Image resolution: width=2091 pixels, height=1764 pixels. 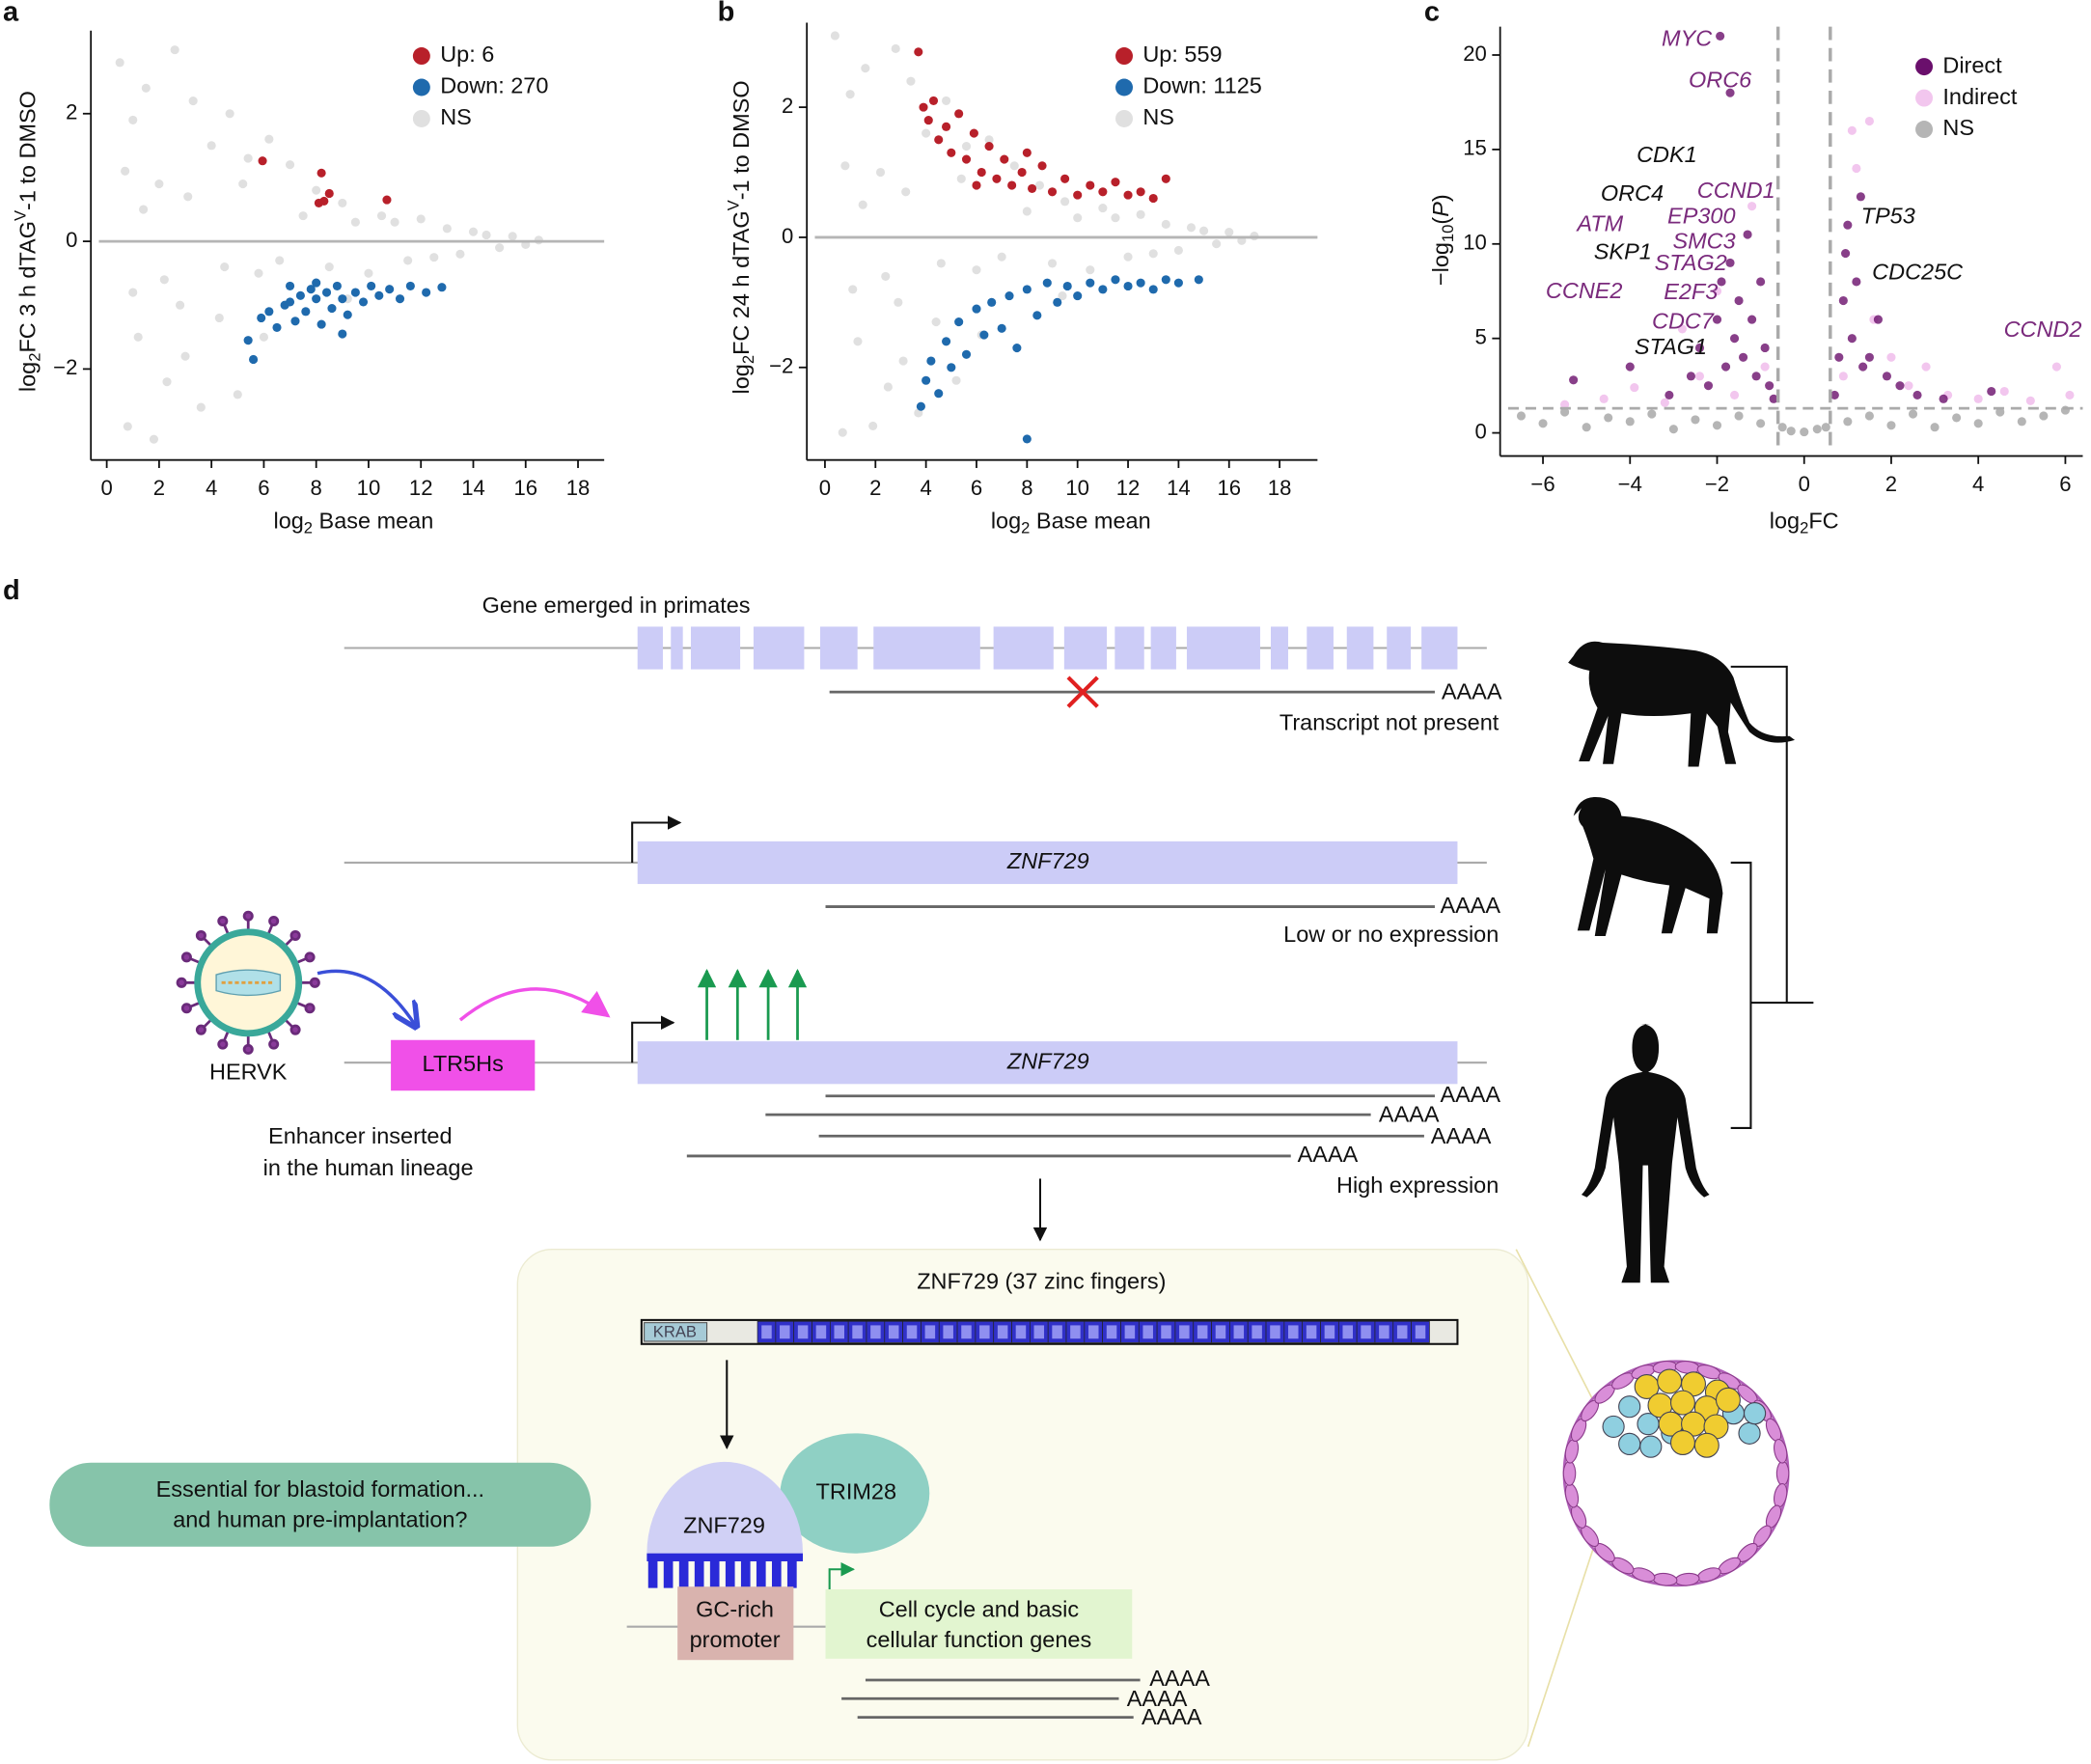 What do you see at coordinates (734, 205) in the screenshot?
I see `axis-title-part: V` at bounding box center [734, 205].